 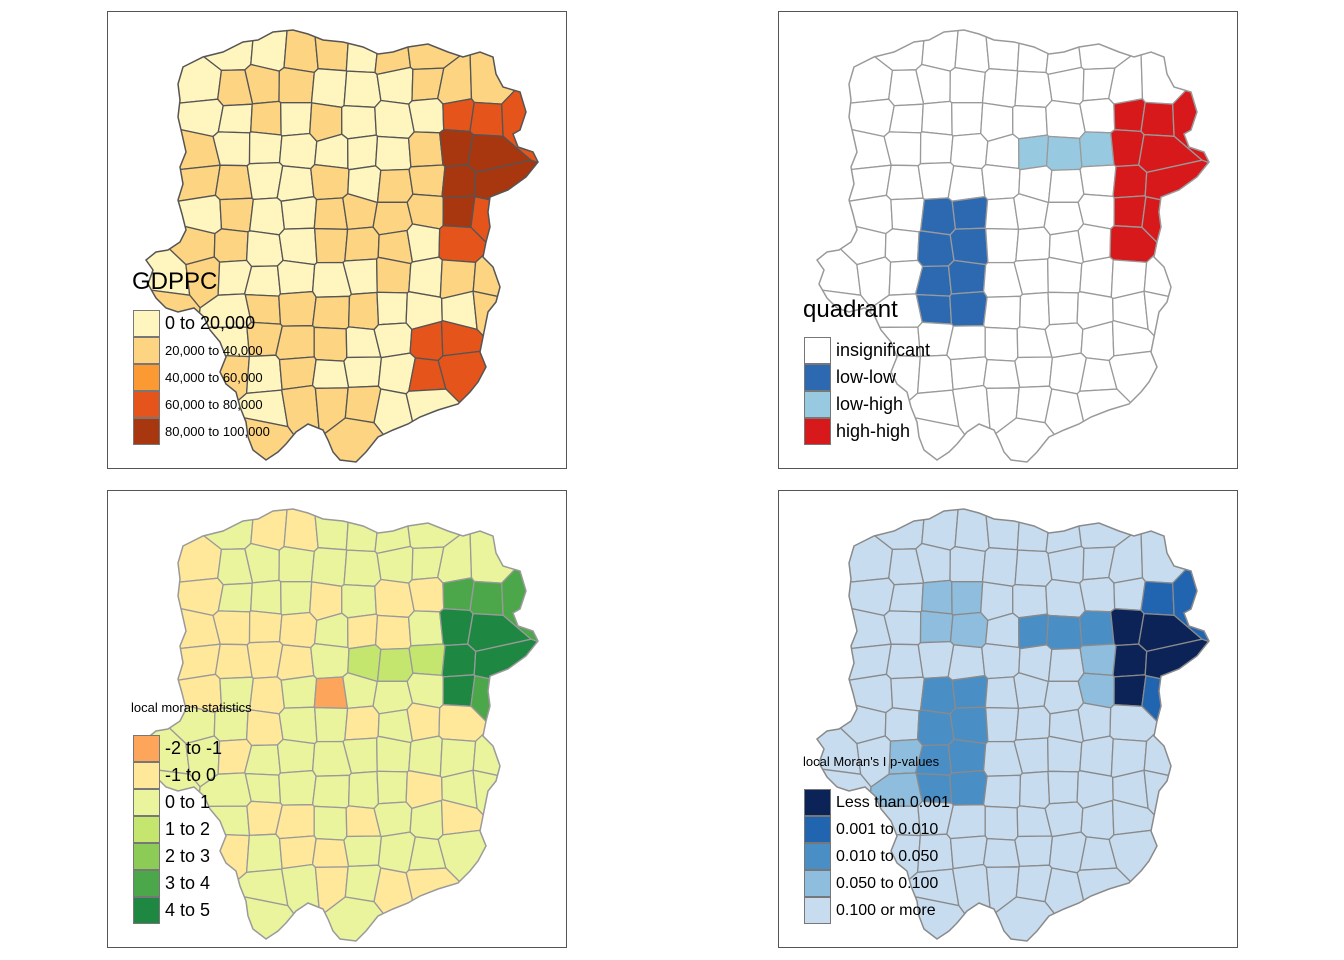 What do you see at coordinates (887, 856) in the screenshot?
I see `legend-label: 0.010 to 0.050` at bounding box center [887, 856].